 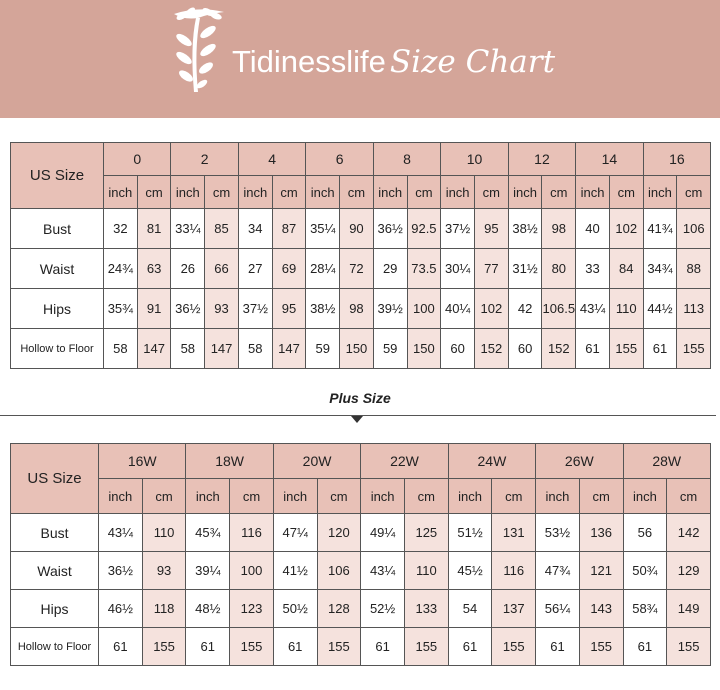 What do you see at coordinates (557, 608) in the screenshot?
I see `table-cell: 56¼` at bounding box center [557, 608].